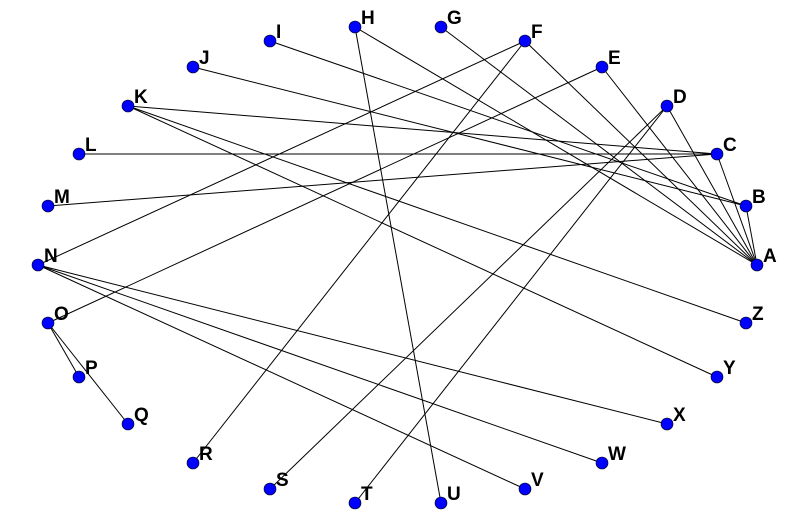  I want to click on edge-m-c, so click(382, 180).